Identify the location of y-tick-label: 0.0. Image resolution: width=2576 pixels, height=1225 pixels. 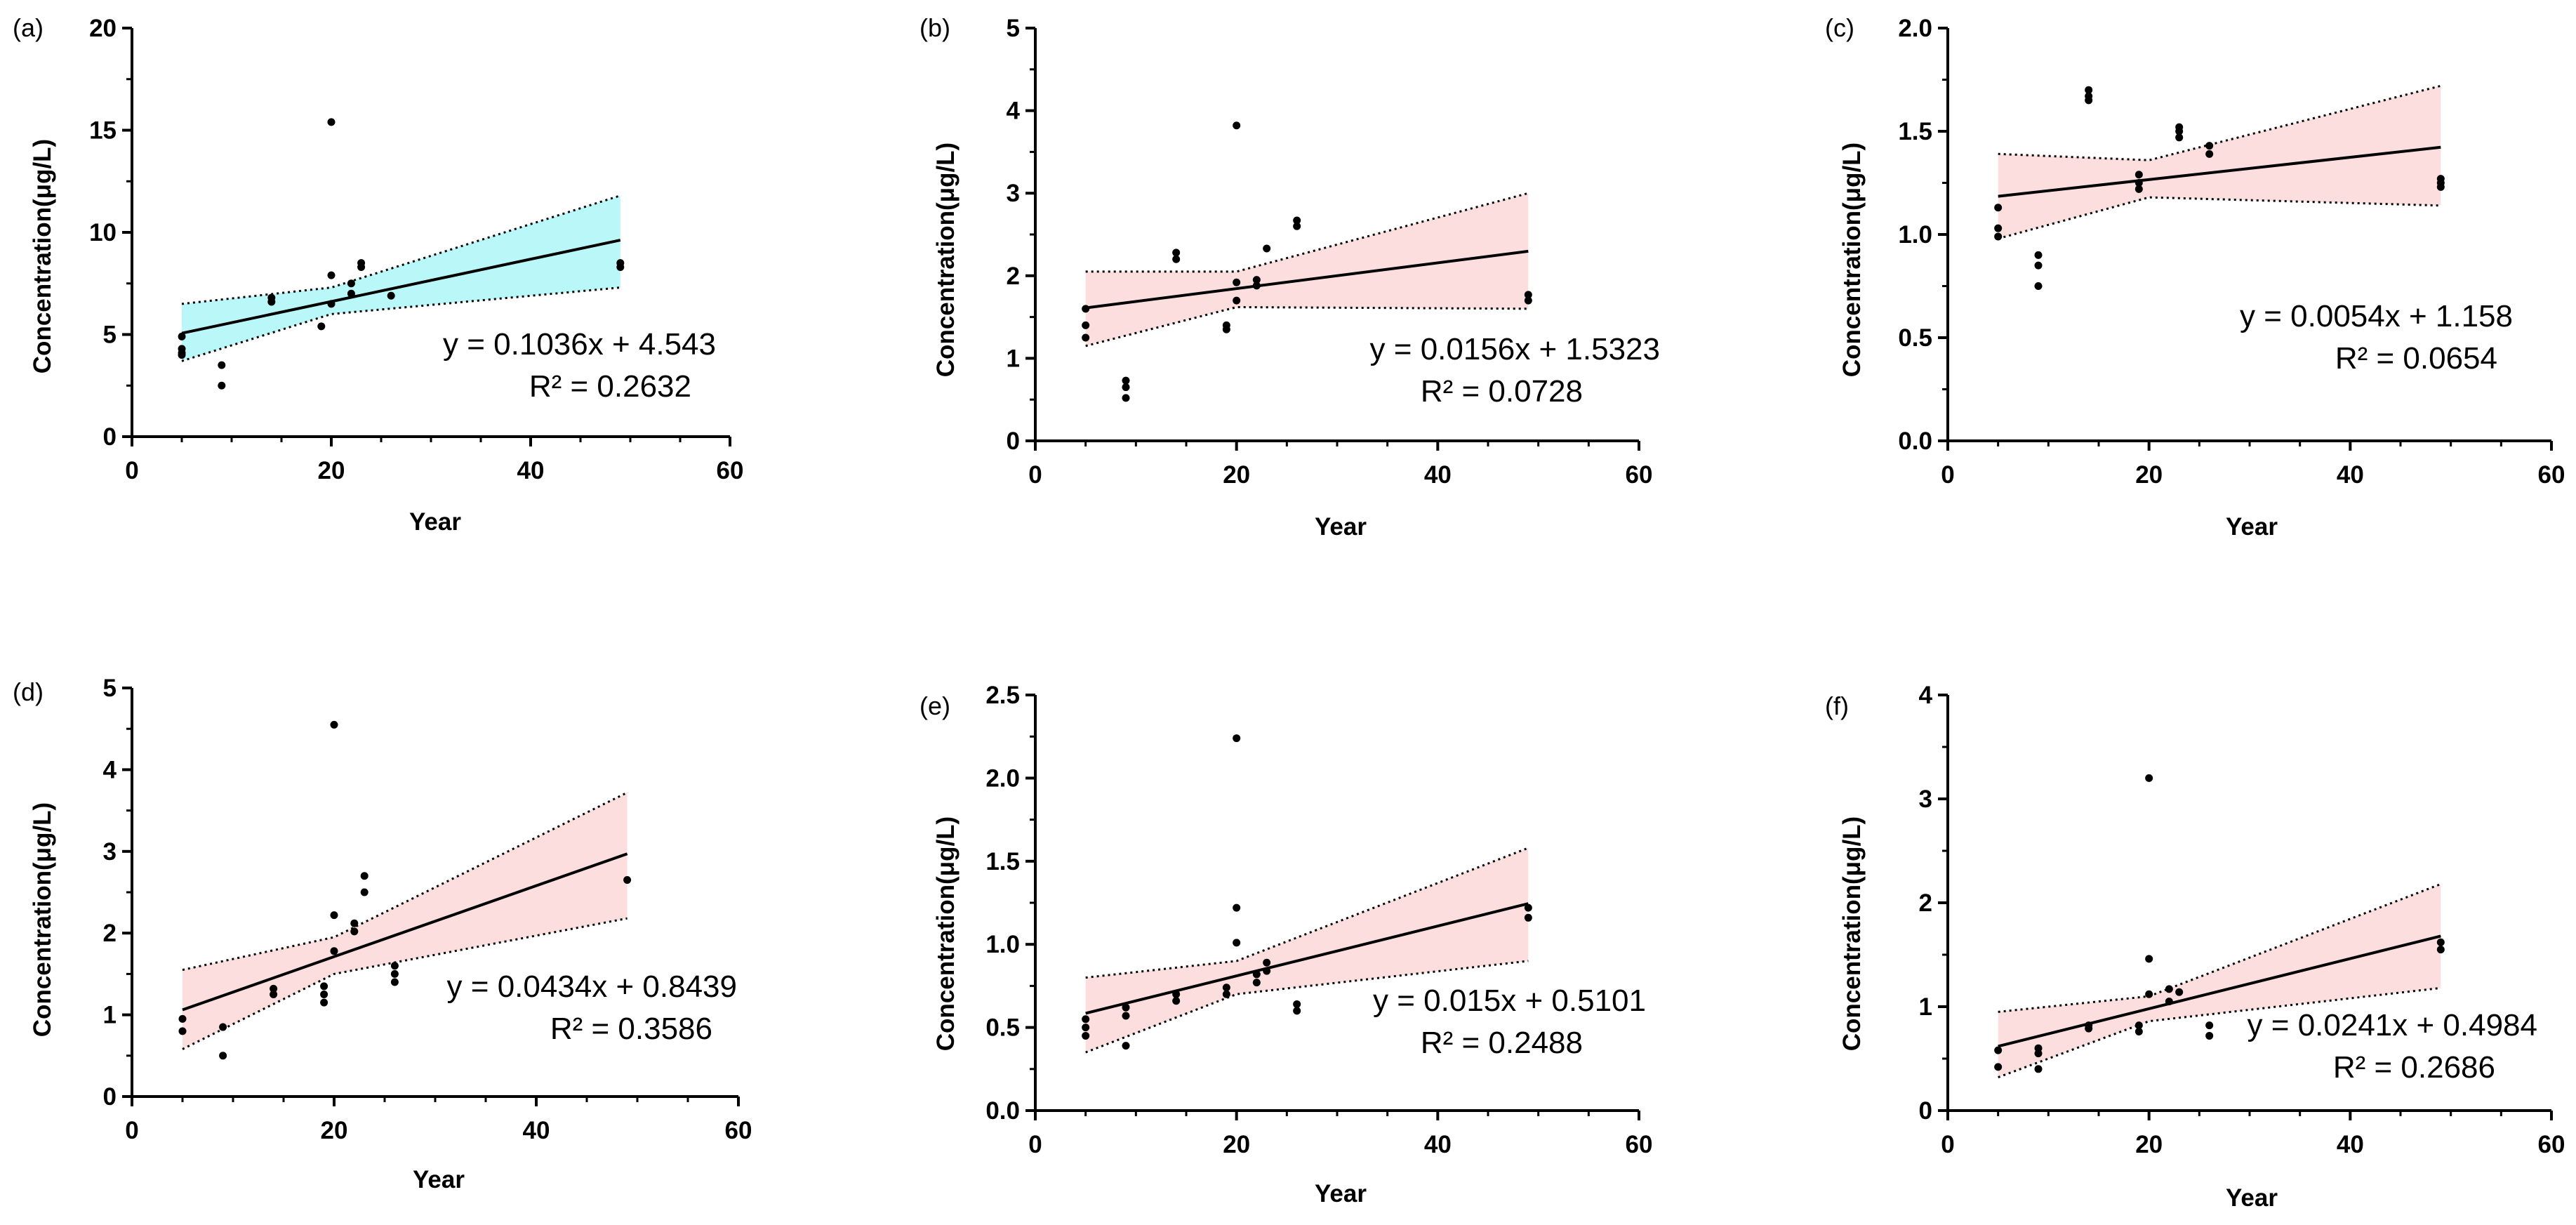
(1915, 442).